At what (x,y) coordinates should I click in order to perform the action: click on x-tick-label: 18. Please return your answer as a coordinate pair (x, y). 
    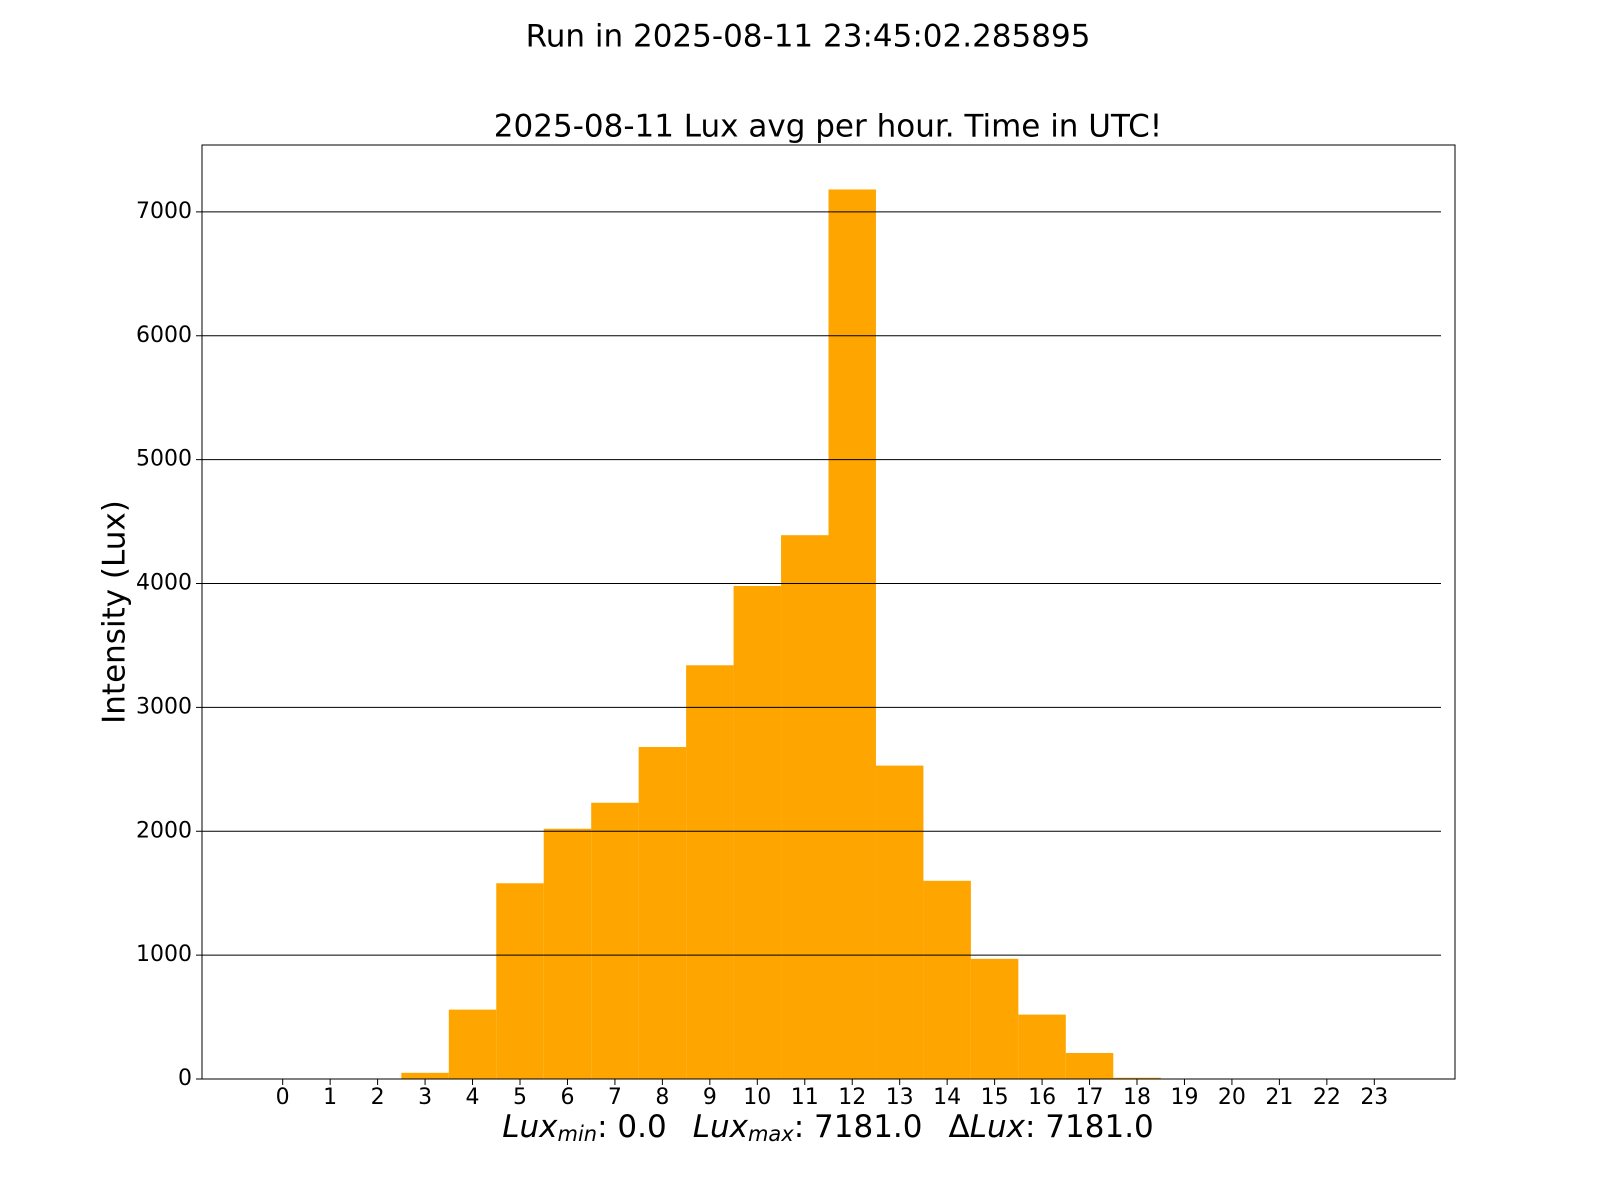
    Looking at the image, I should click on (1137, 1097).